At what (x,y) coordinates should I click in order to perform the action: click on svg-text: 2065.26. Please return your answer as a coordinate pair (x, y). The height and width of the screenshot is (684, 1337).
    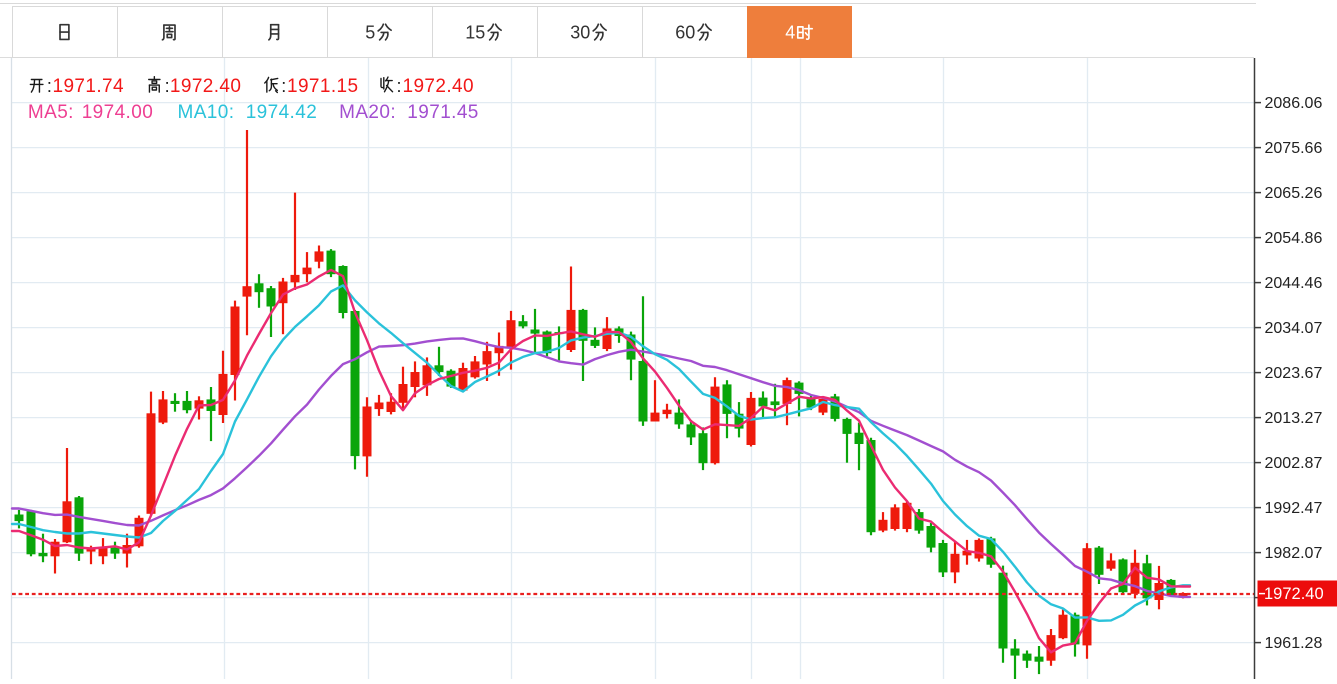
    Looking at the image, I should click on (1294, 193).